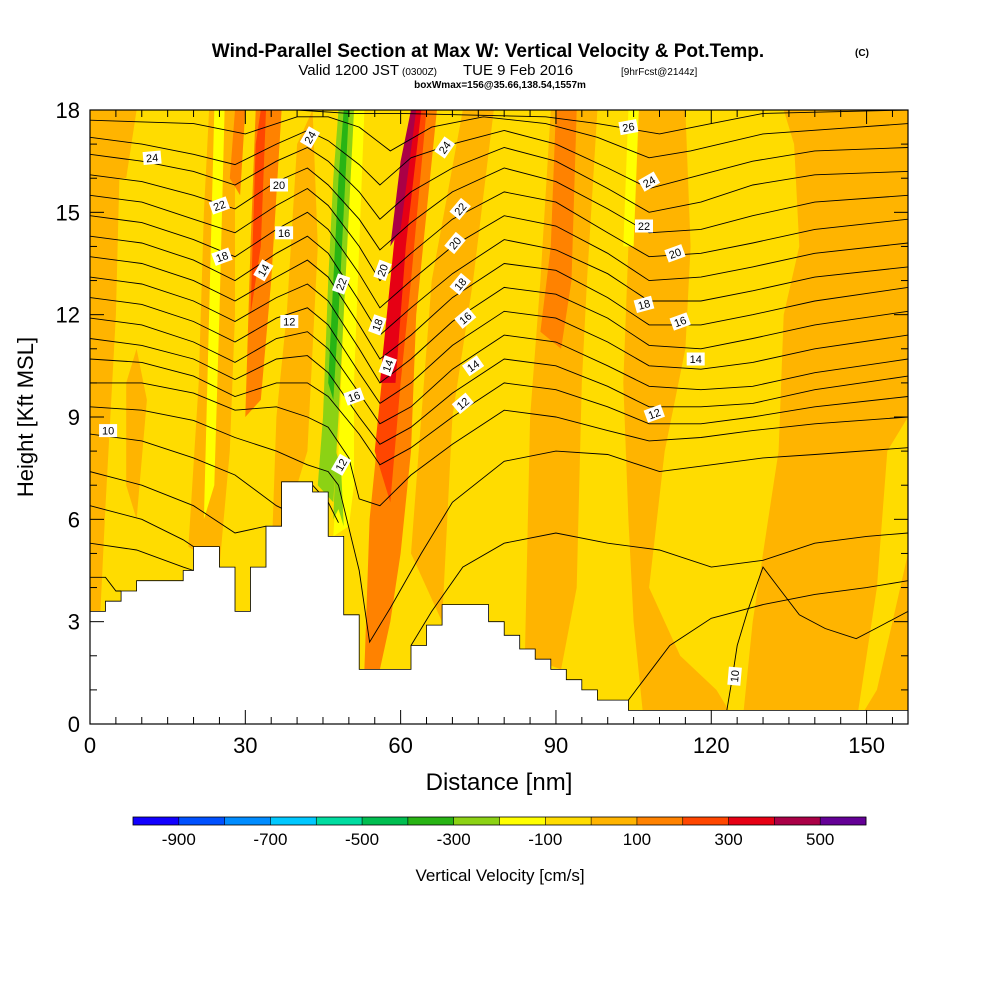 This screenshot has width=1000, height=1000. What do you see at coordinates (74, 519) in the screenshot?
I see `y-tick-label: 6` at bounding box center [74, 519].